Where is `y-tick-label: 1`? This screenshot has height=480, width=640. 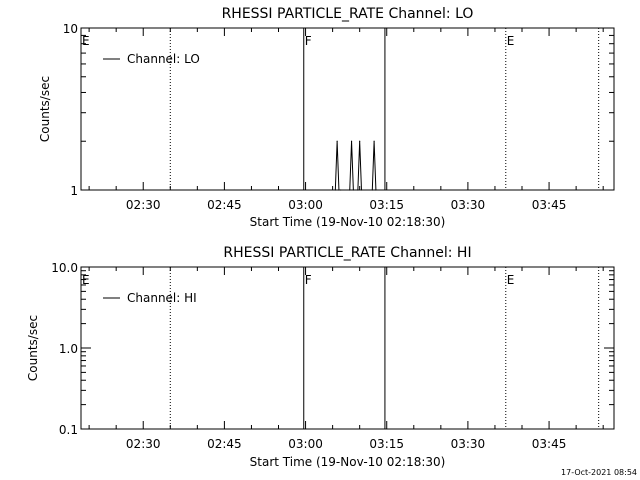
y-tick-label: 1 is located at coordinates (74, 191).